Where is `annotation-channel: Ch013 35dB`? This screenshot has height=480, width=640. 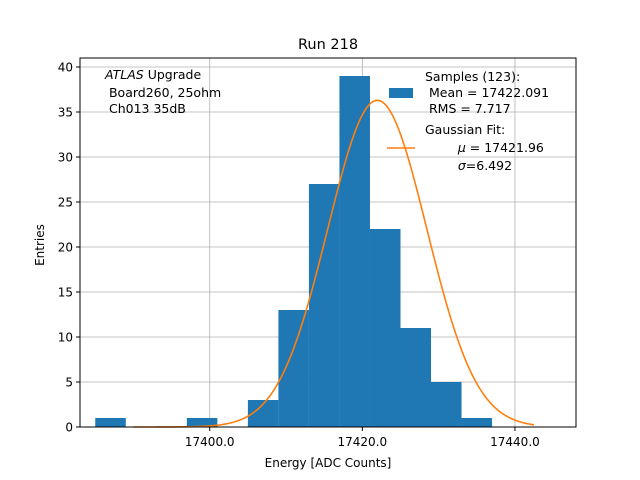 annotation-channel: Ch013 35dB is located at coordinates (145, 108).